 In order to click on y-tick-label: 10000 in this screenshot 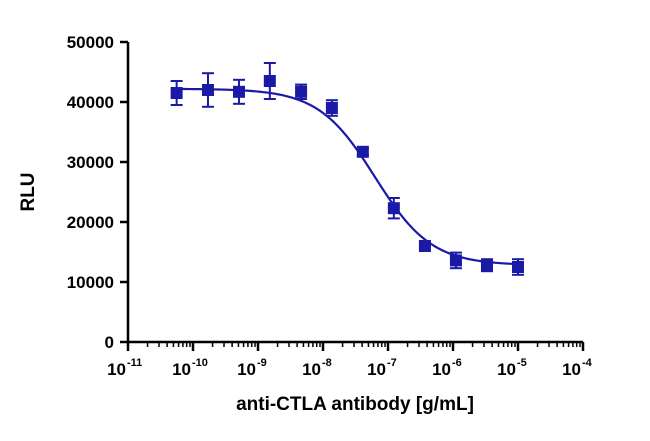, I will do `click(90, 282)`.